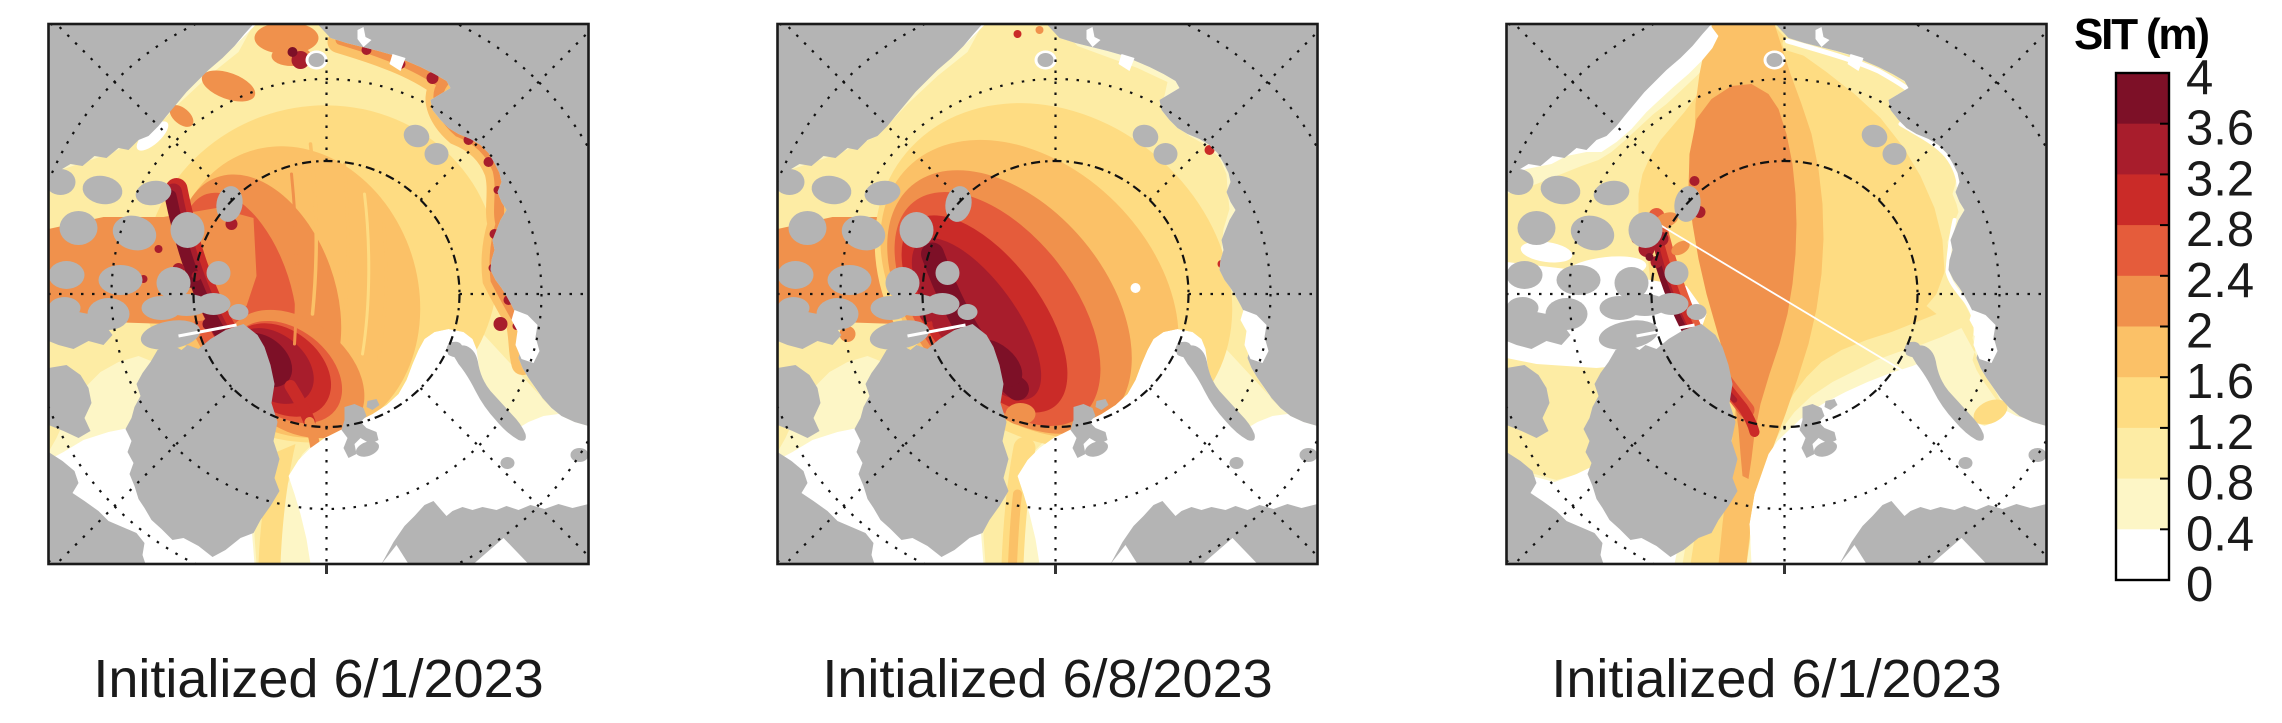  Describe the element at coordinates (2220, 433) in the screenshot. I see `svg-text: 1.2` at that location.